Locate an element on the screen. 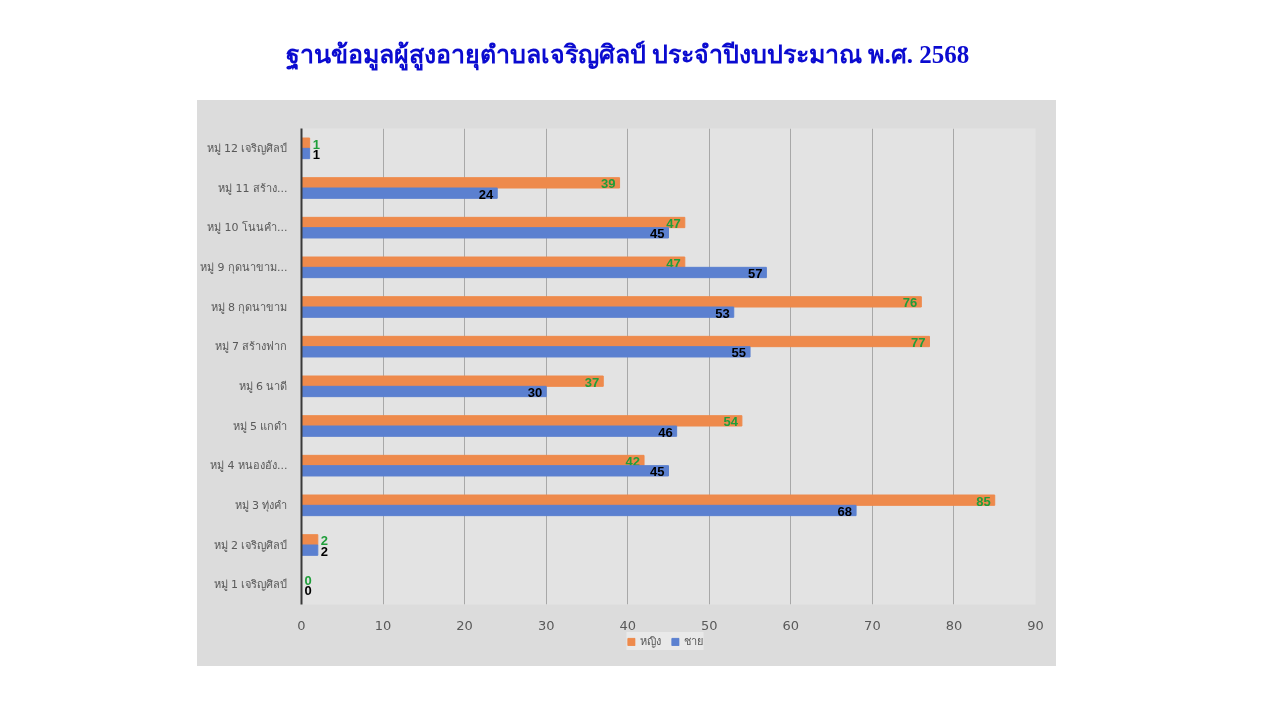 The height and width of the screenshot is (720, 1280). data-label: 57 is located at coordinates (755, 273).